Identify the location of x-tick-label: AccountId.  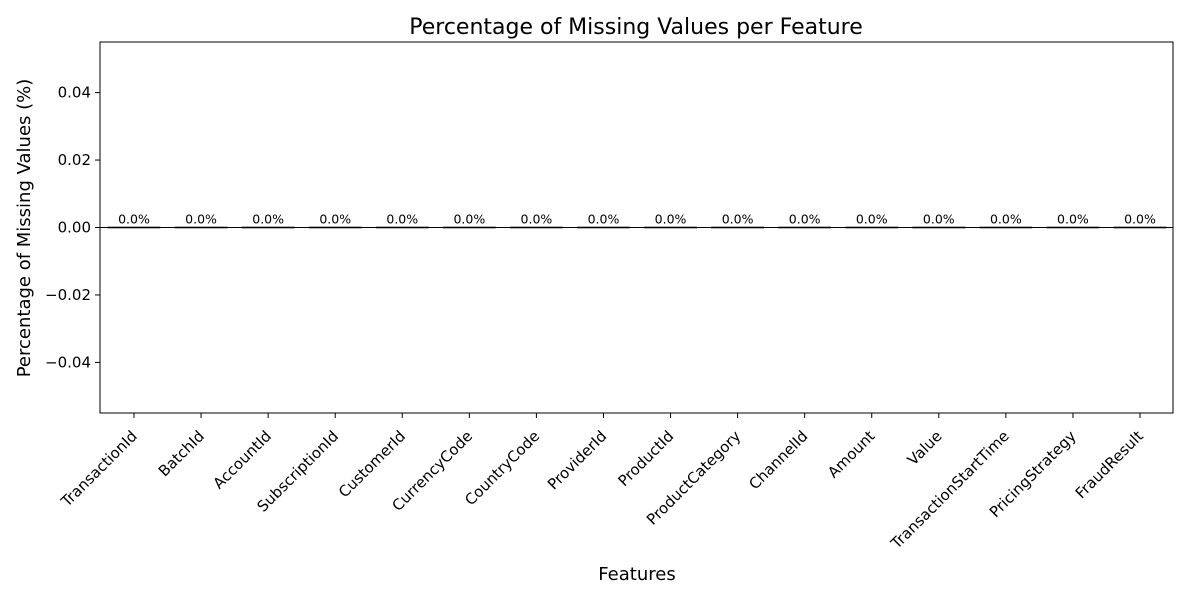
(242, 459).